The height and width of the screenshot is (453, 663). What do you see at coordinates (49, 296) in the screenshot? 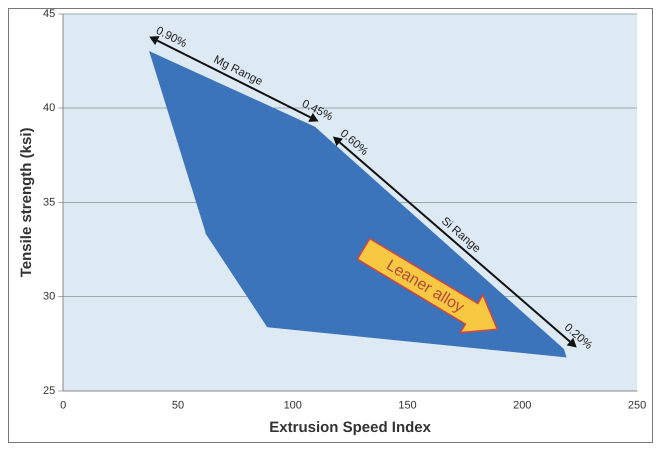
I see `y-tick-label: 30` at bounding box center [49, 296].